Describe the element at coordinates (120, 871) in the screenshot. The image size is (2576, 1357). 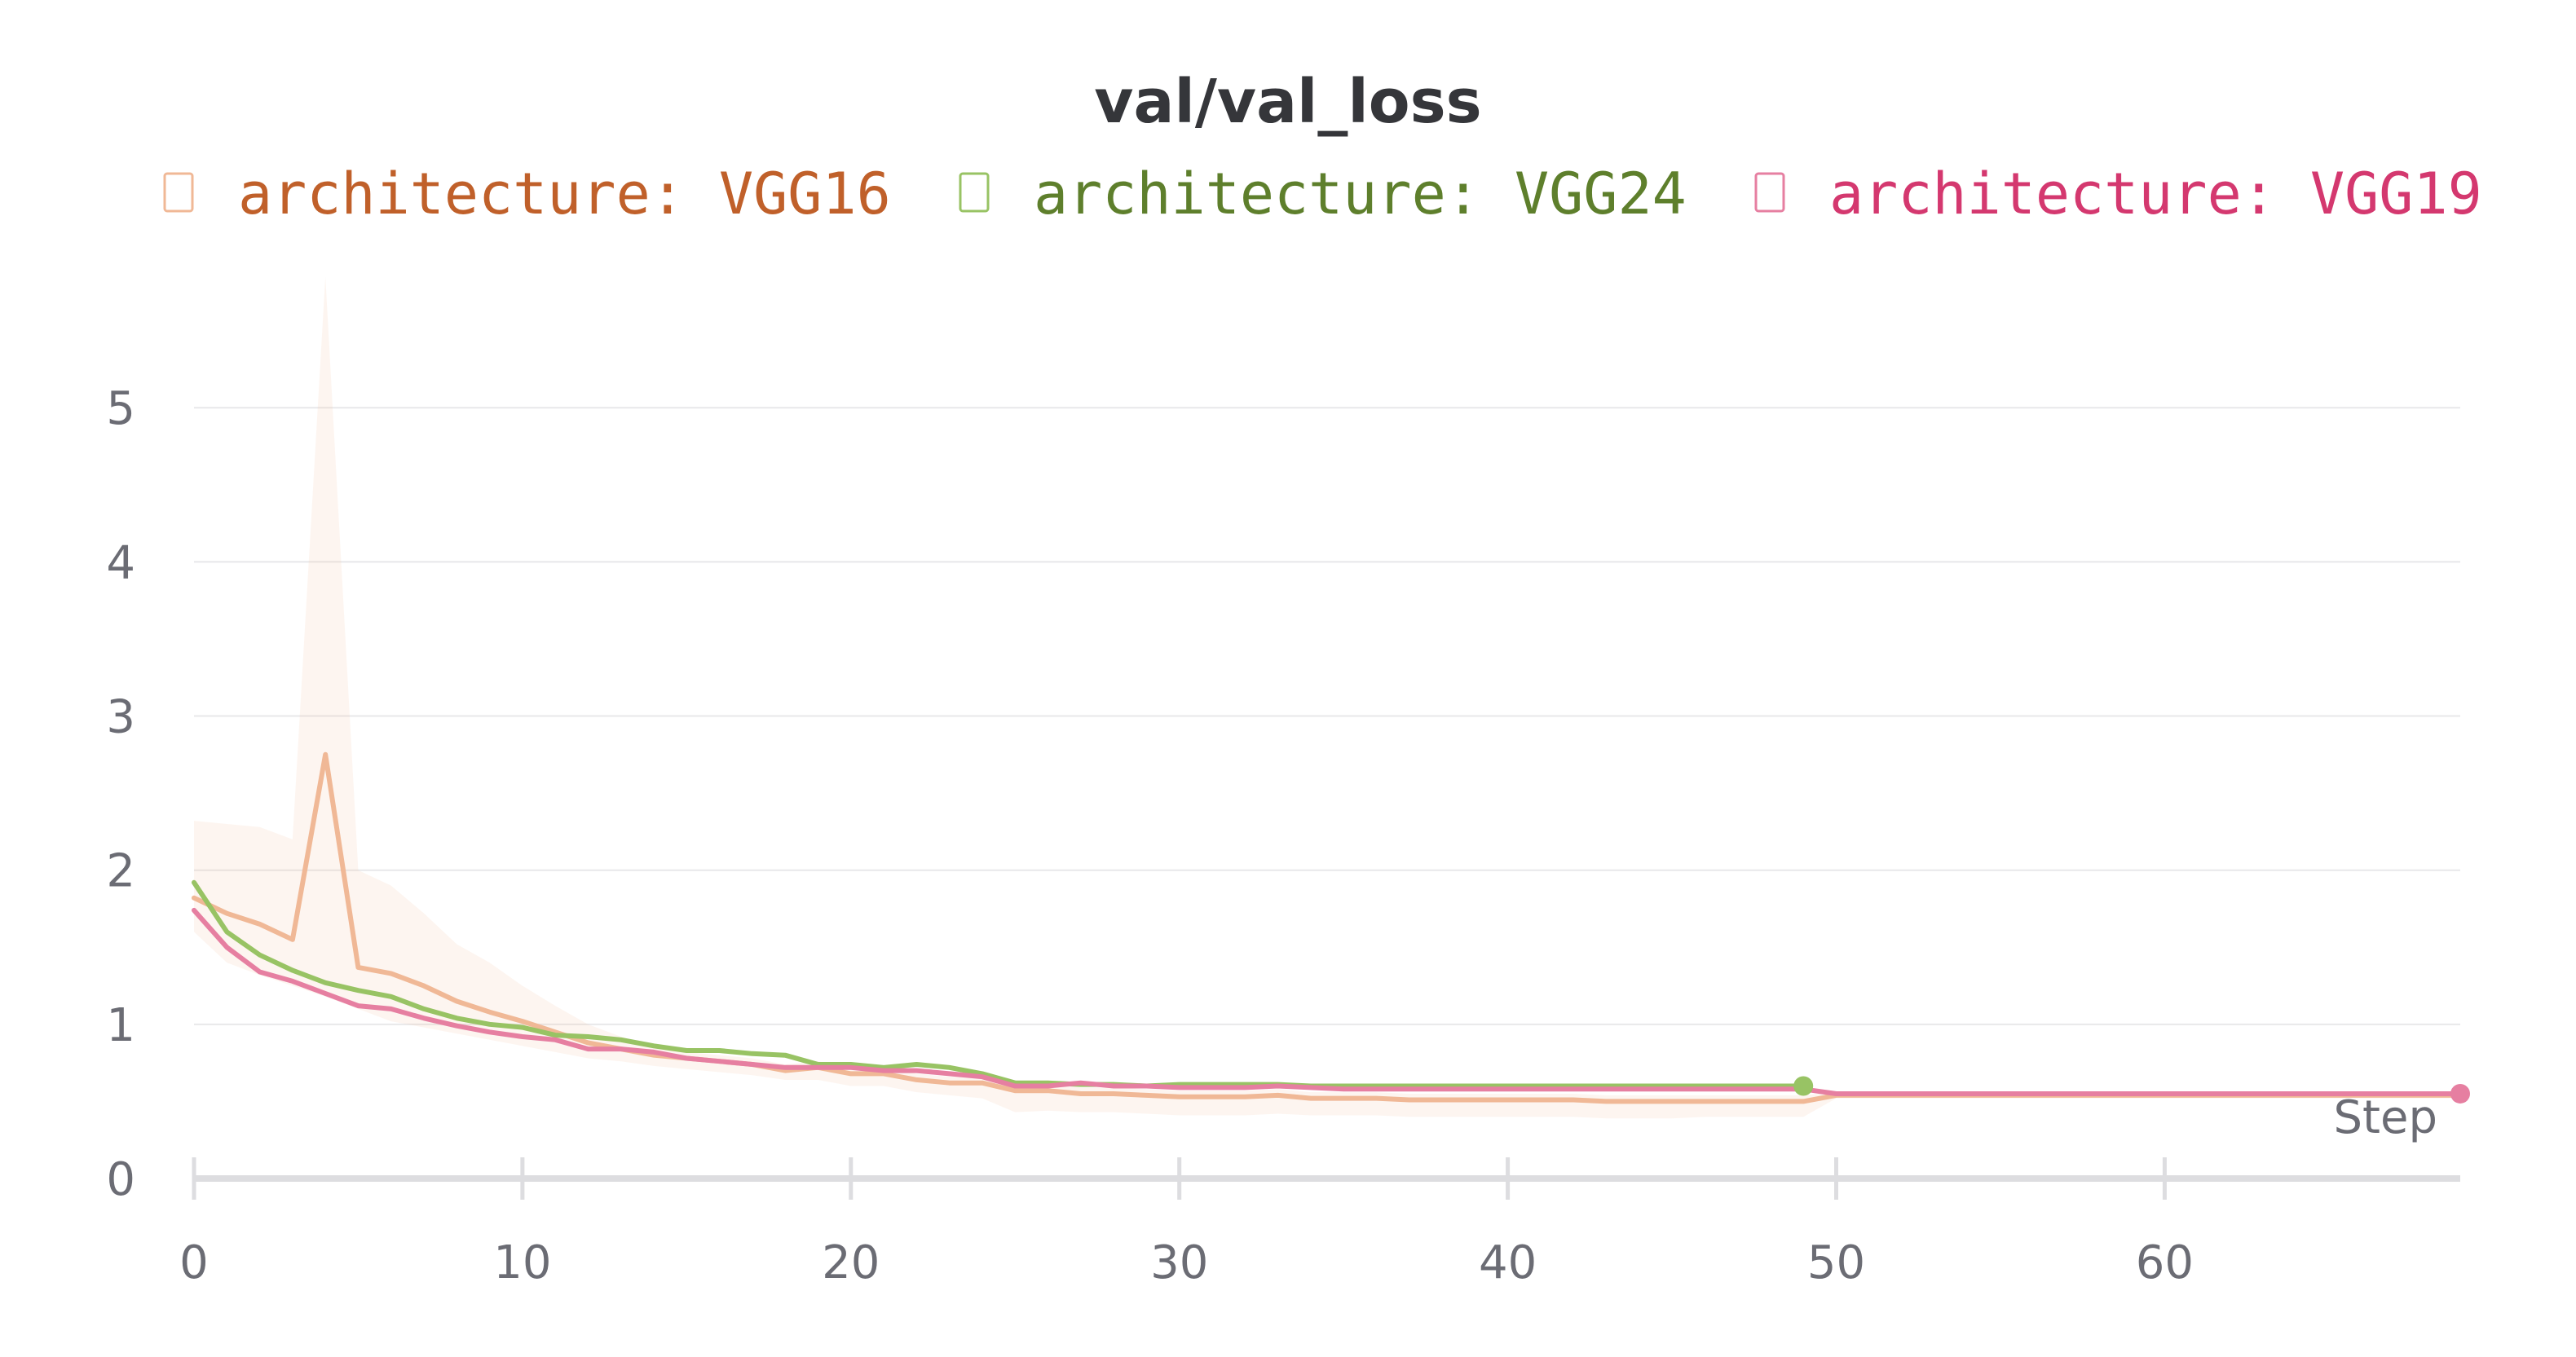
I see `y-tick-label-2: 2` at that location.